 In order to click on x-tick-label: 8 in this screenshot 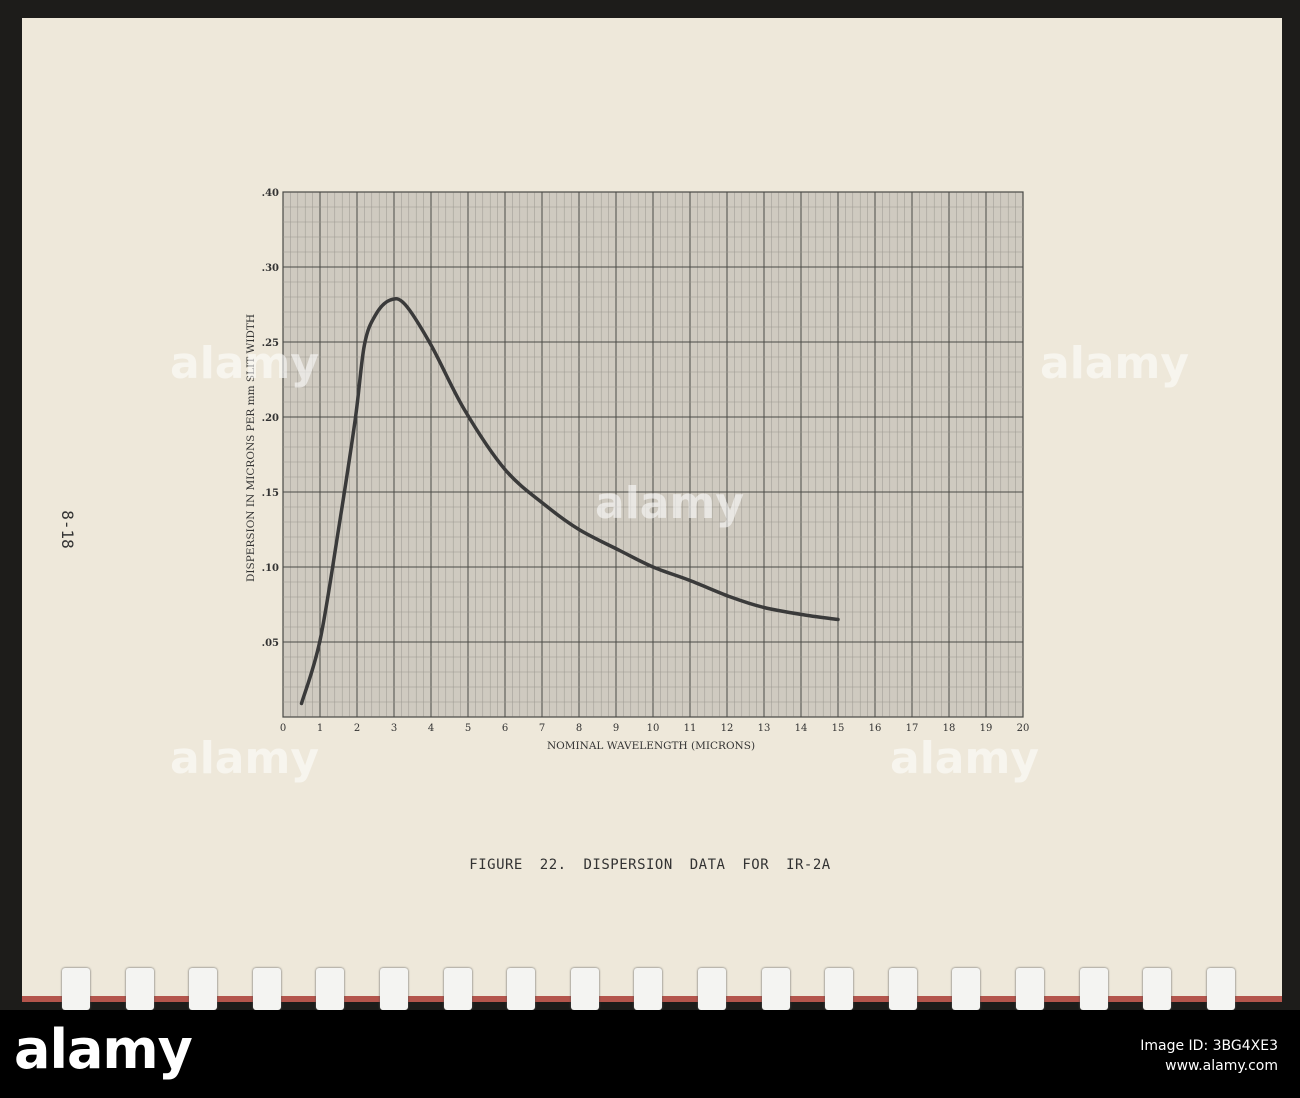, I will do `click(579, 728)`.